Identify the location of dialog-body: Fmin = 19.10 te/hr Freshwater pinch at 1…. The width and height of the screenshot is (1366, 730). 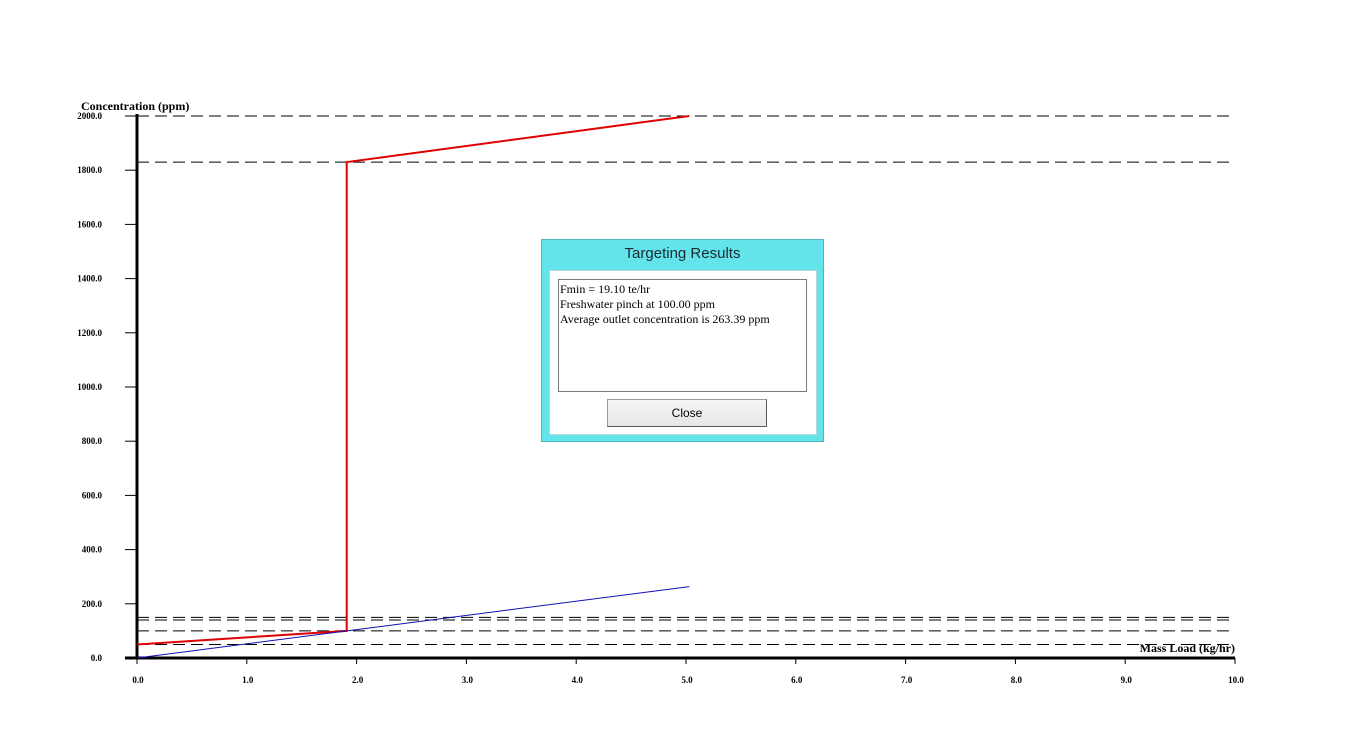
(683, 352).